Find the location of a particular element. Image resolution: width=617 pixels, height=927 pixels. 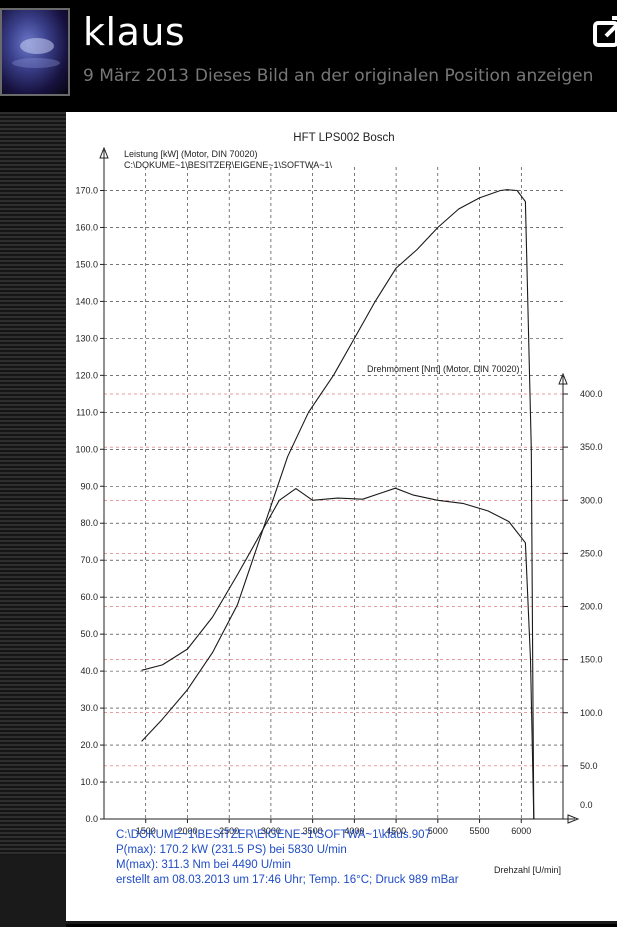

share-external-icon is located at coordinates (603, 34).